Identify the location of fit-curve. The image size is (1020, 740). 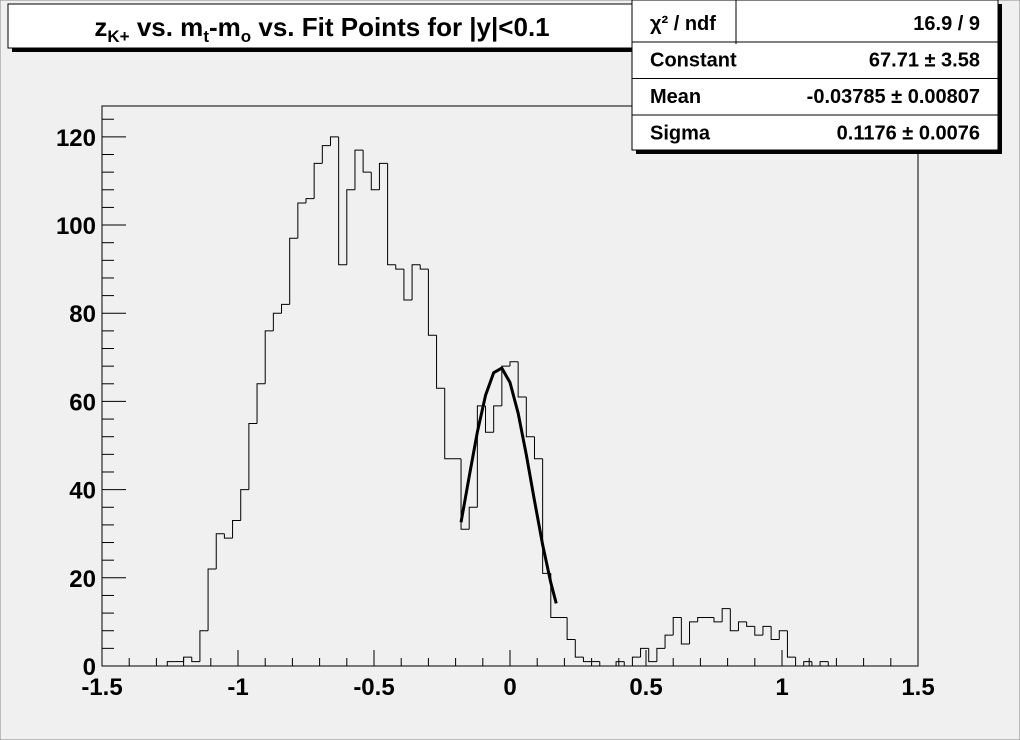
(508, 485).